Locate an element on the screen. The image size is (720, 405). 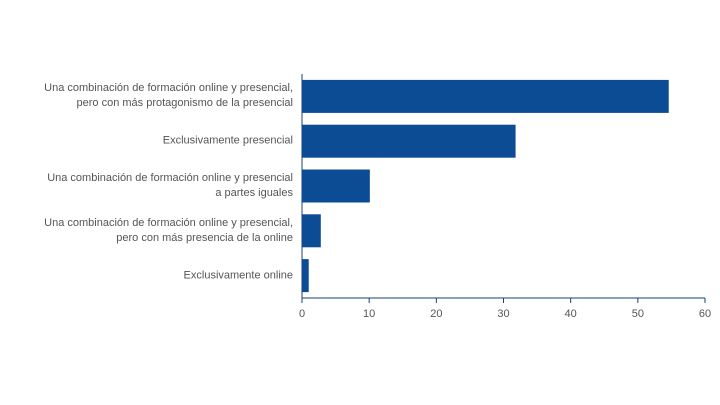
x-tick-label: 20 is located at coordinates (436, 314).